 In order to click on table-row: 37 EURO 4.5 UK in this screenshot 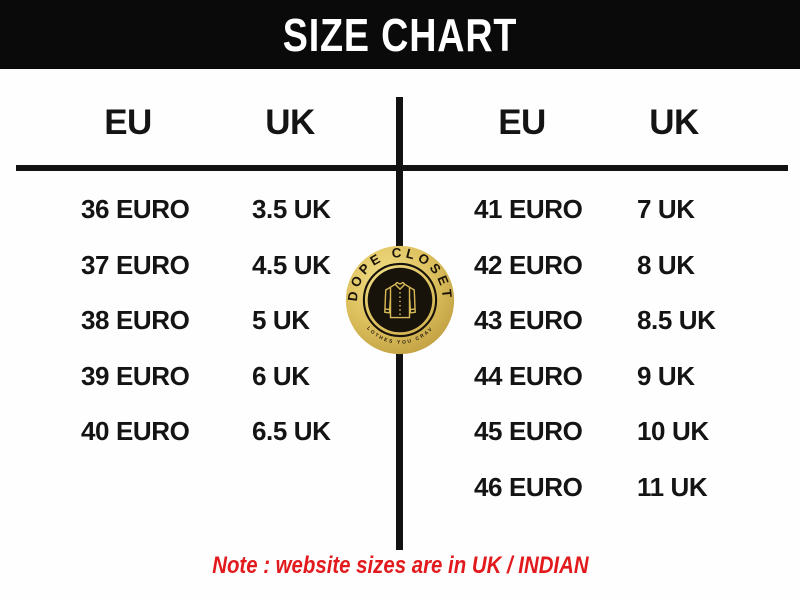, I will do `click(206, 266)`.